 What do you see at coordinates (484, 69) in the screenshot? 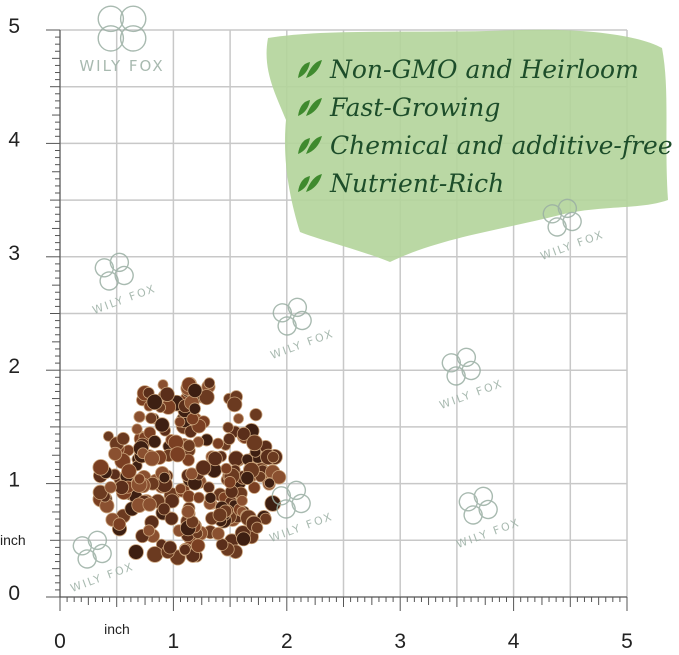
I see `feature-text: Non-GMO and Heirloom` at bounding box center [484, 69].